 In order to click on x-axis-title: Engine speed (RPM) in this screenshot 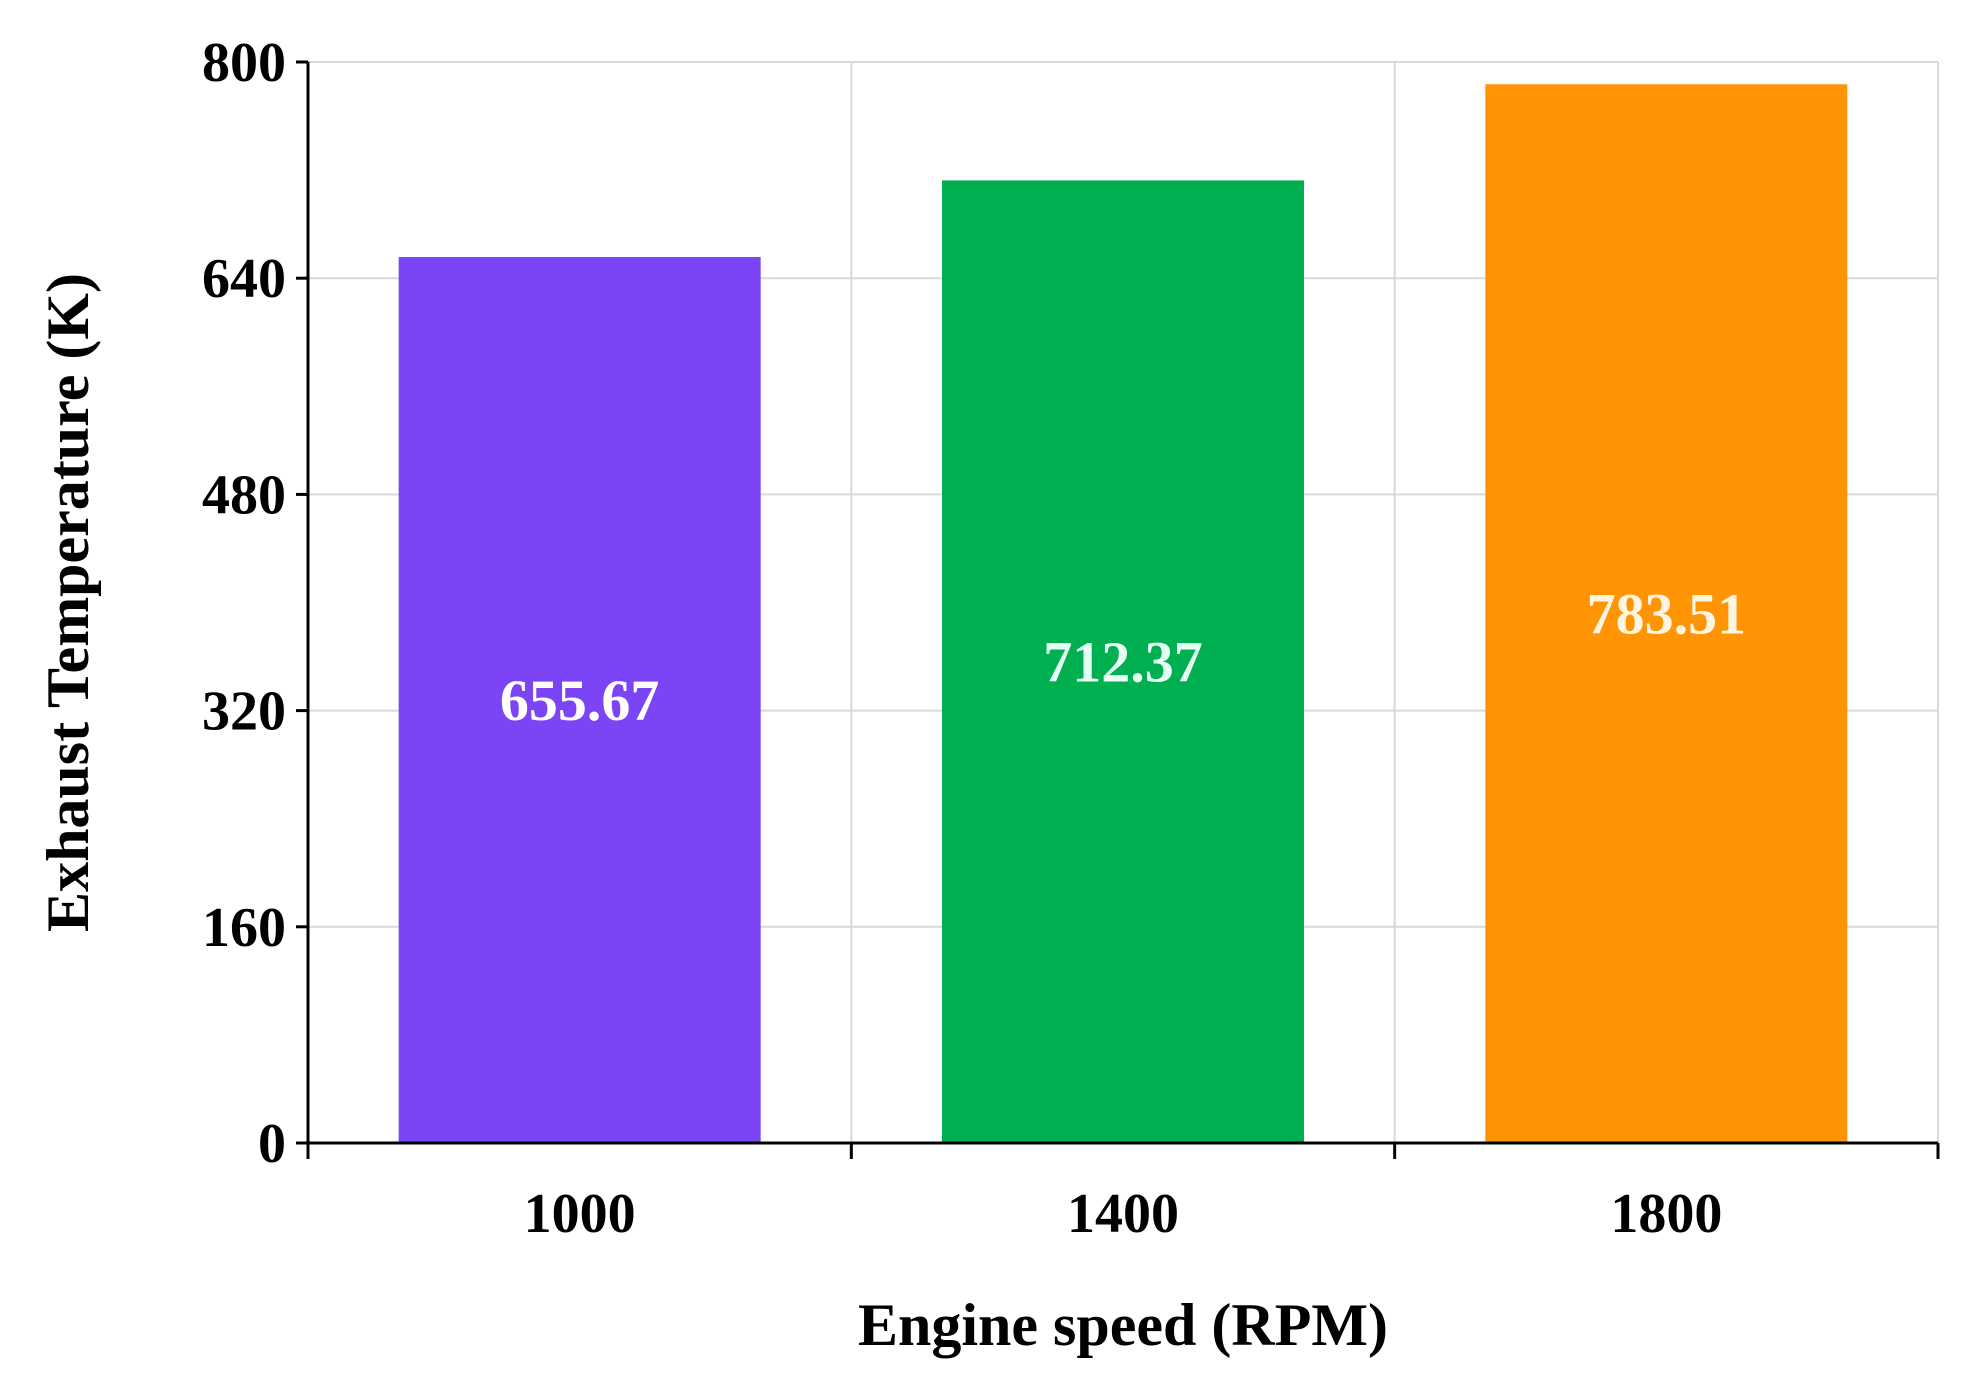, I will do `click(1123, 1325)`.